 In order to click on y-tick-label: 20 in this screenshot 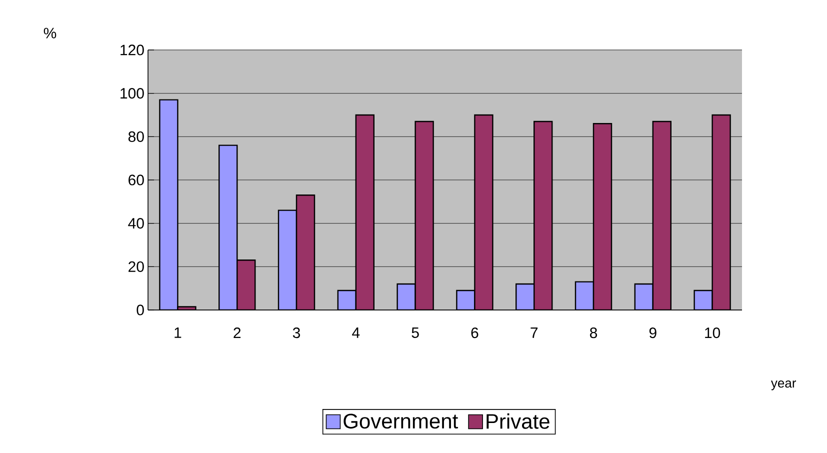, I will do `click(136, 266)`.